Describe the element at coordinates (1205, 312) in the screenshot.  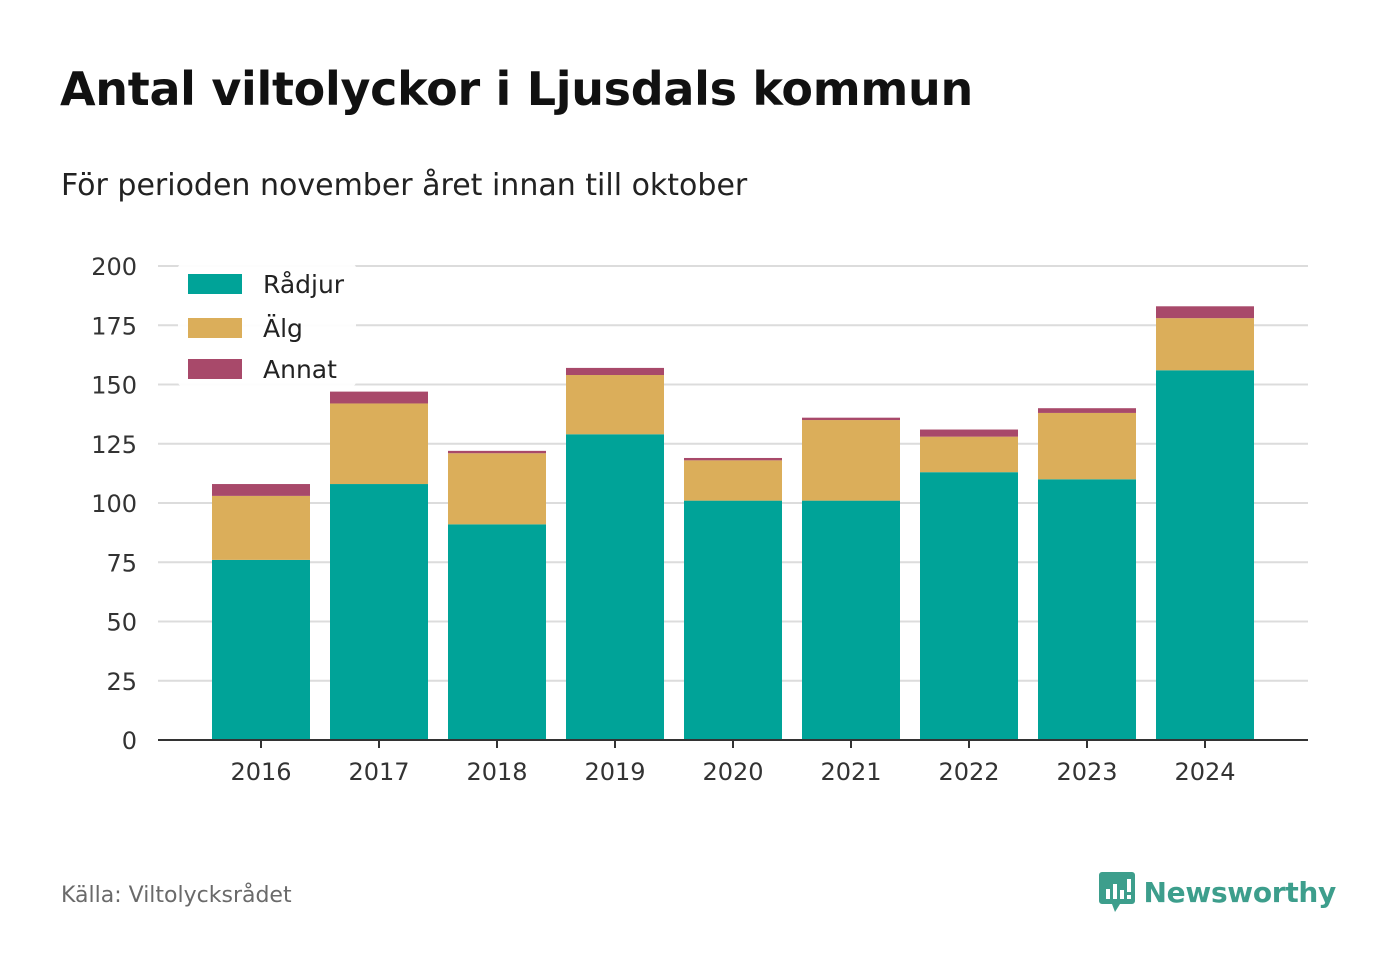
I see `bar-segment-annat-2024` at that location.